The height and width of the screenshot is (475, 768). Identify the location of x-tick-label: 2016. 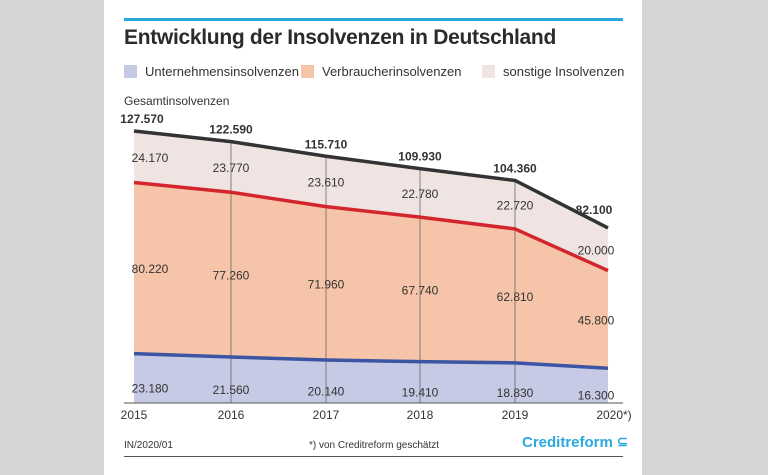
(231, 415).